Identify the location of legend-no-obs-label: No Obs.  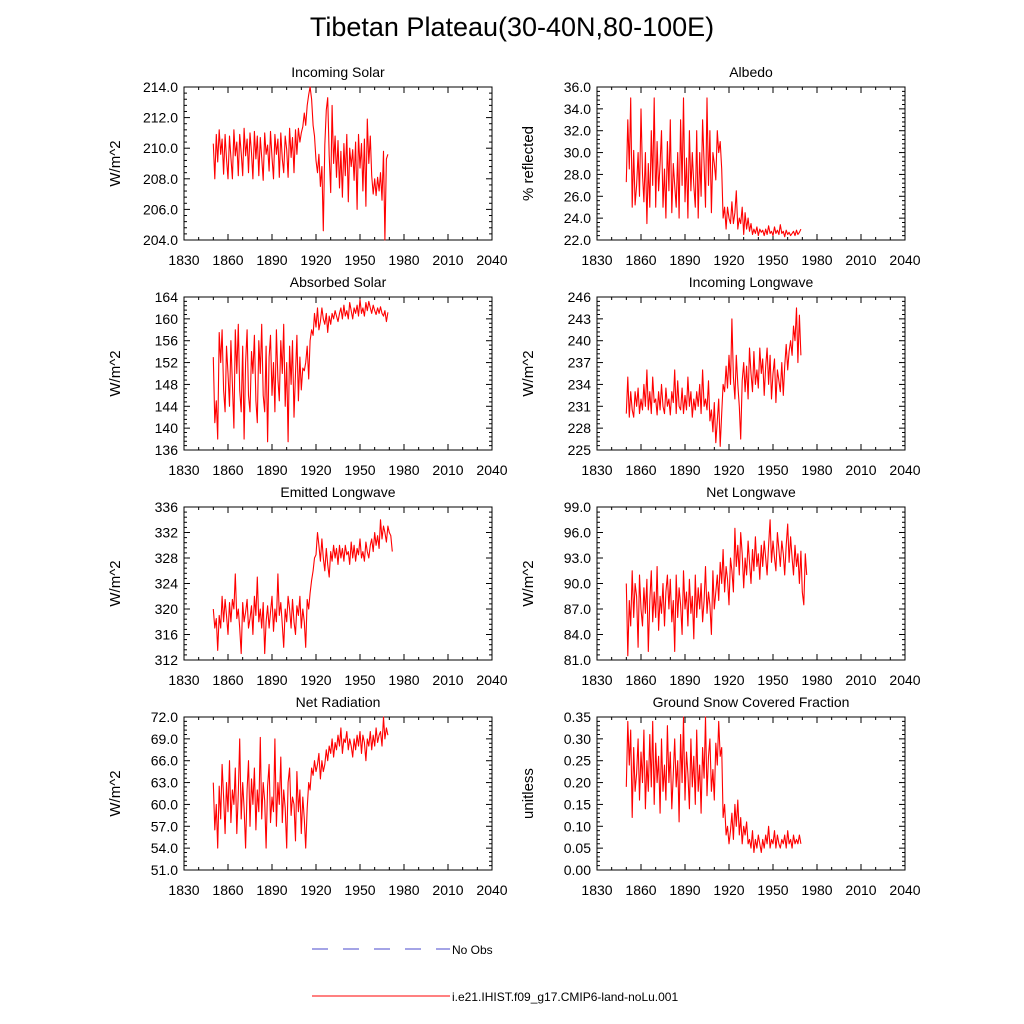
(472, 950).